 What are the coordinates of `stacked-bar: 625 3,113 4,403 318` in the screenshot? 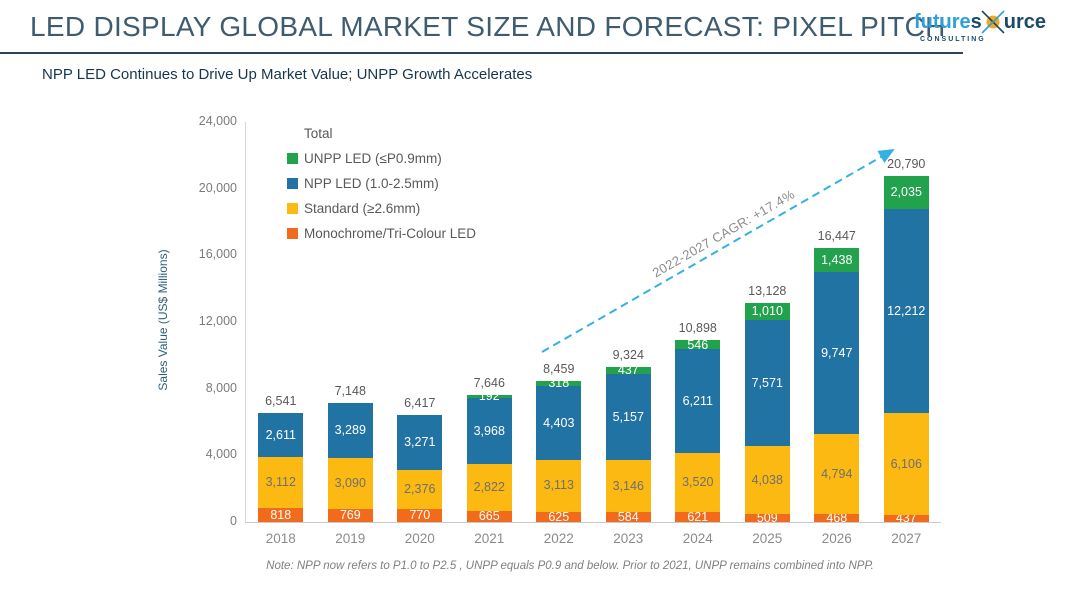 It's located at (559, 450).